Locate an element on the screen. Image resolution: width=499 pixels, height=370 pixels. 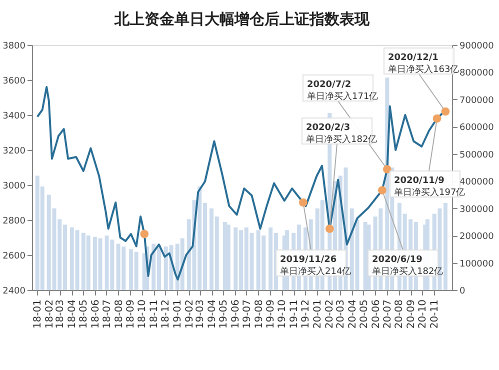
x-tick-label: 20-09 is located at coordinates (412, 314).